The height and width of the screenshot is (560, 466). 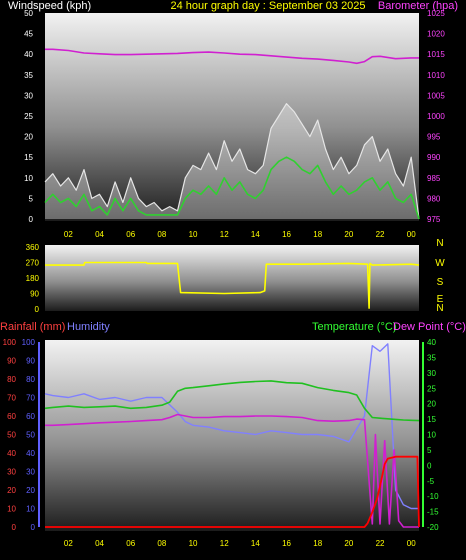 What do you see at coordinates (28, 116) in the screenshot?
I see `wind-y-tick: 25` at bounding box center [28, 116].